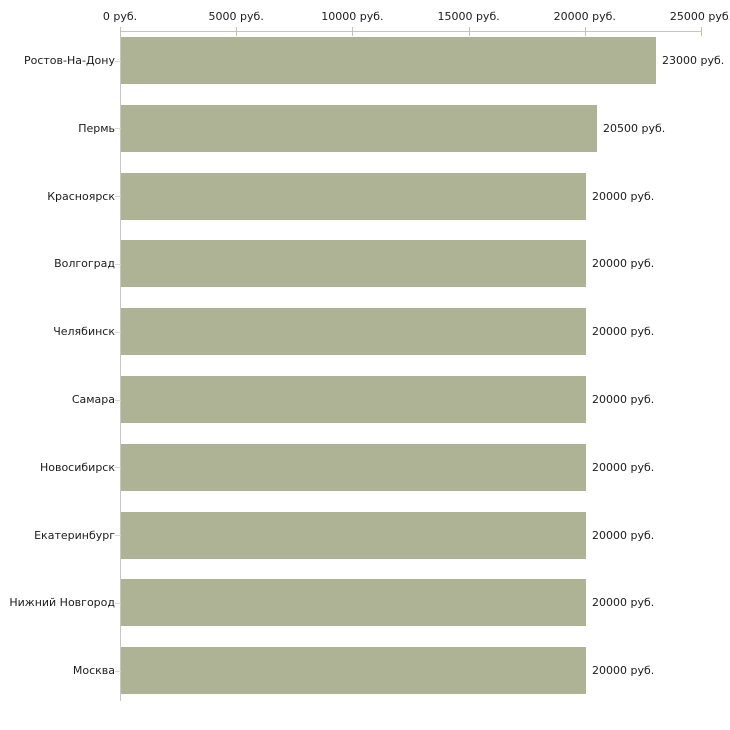 Image resolution: width=730 pixels, height=730 pixels. What do you see at coordinates (236, 16) in the screenshot?
I see `x-axis-tick-label: 5000 руб.` at bounding box center [236, 16].